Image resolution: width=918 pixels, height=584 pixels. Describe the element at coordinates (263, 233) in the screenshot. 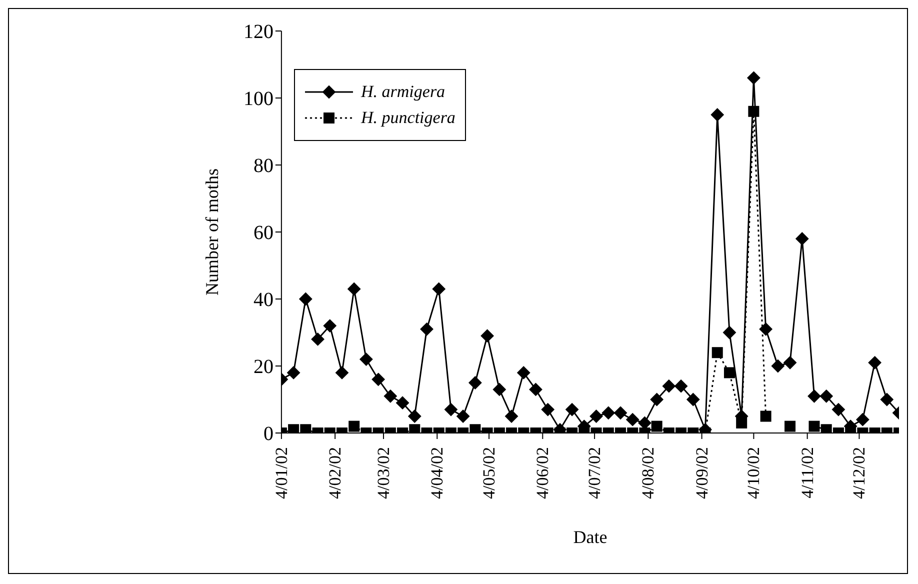

I see `y-tick-label: 60` at that location.